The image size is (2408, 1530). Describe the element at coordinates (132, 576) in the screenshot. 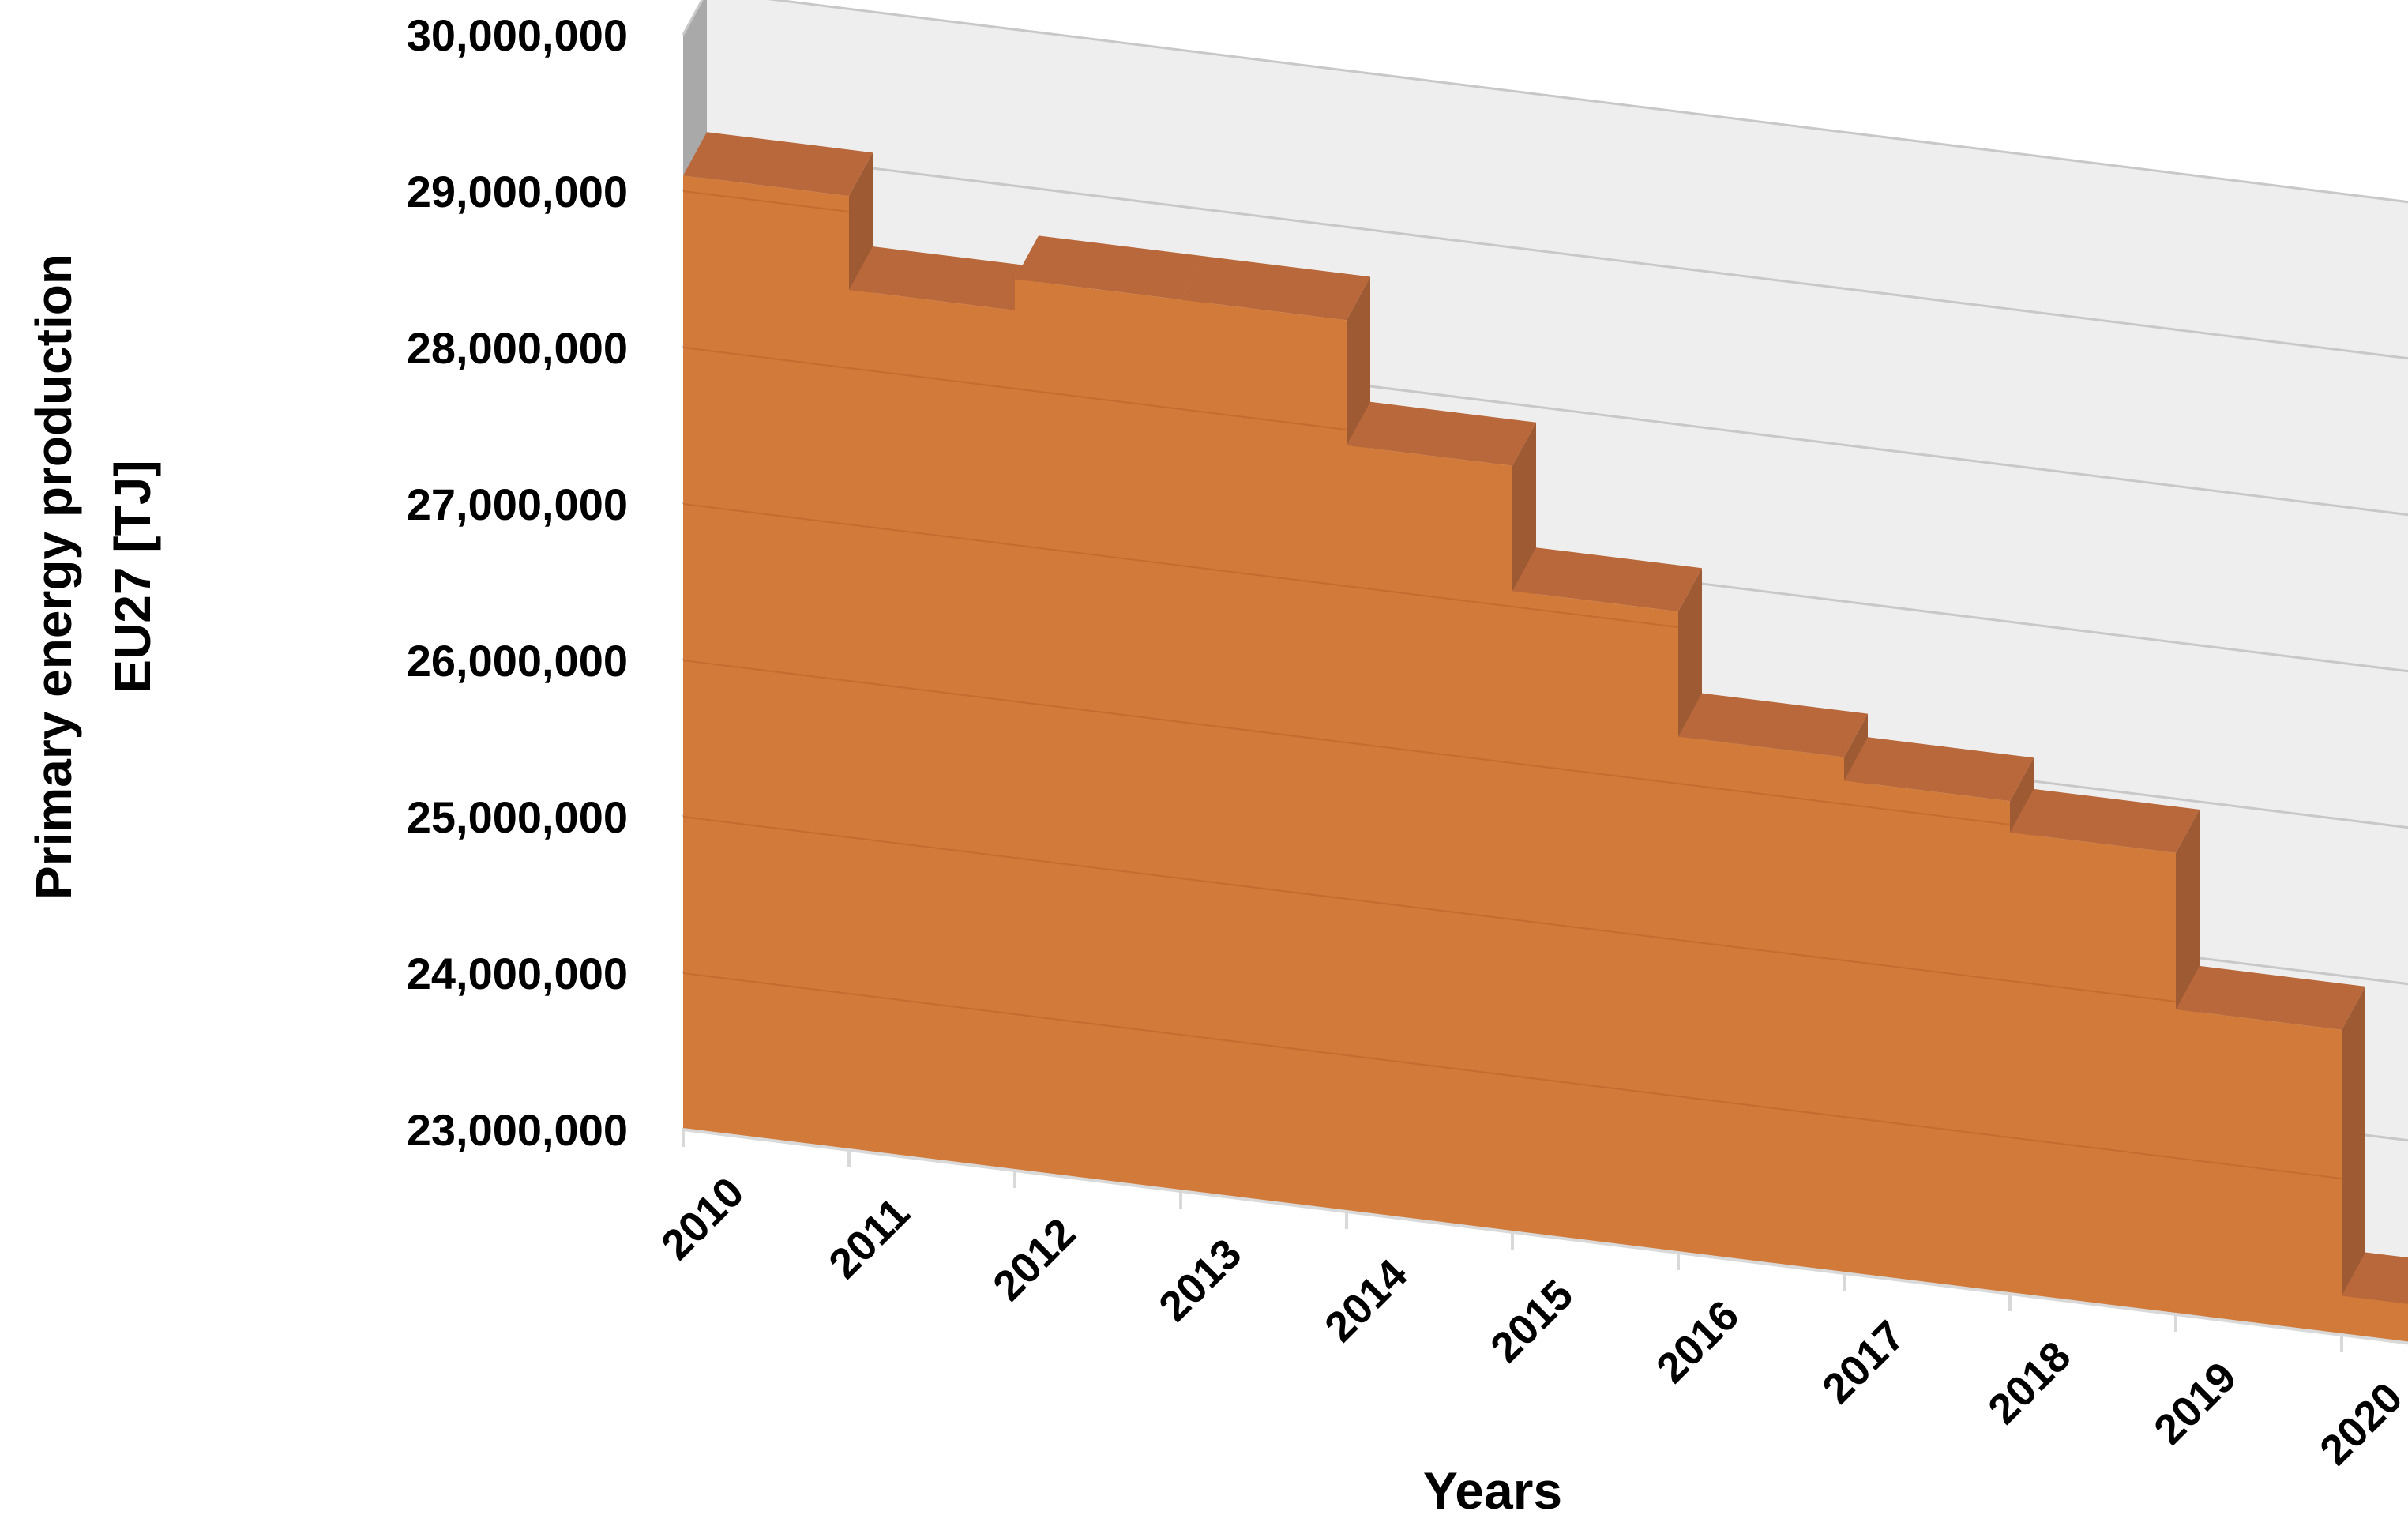

I see `y-axis-title-line-2: EU27 [TJ]` at that location.